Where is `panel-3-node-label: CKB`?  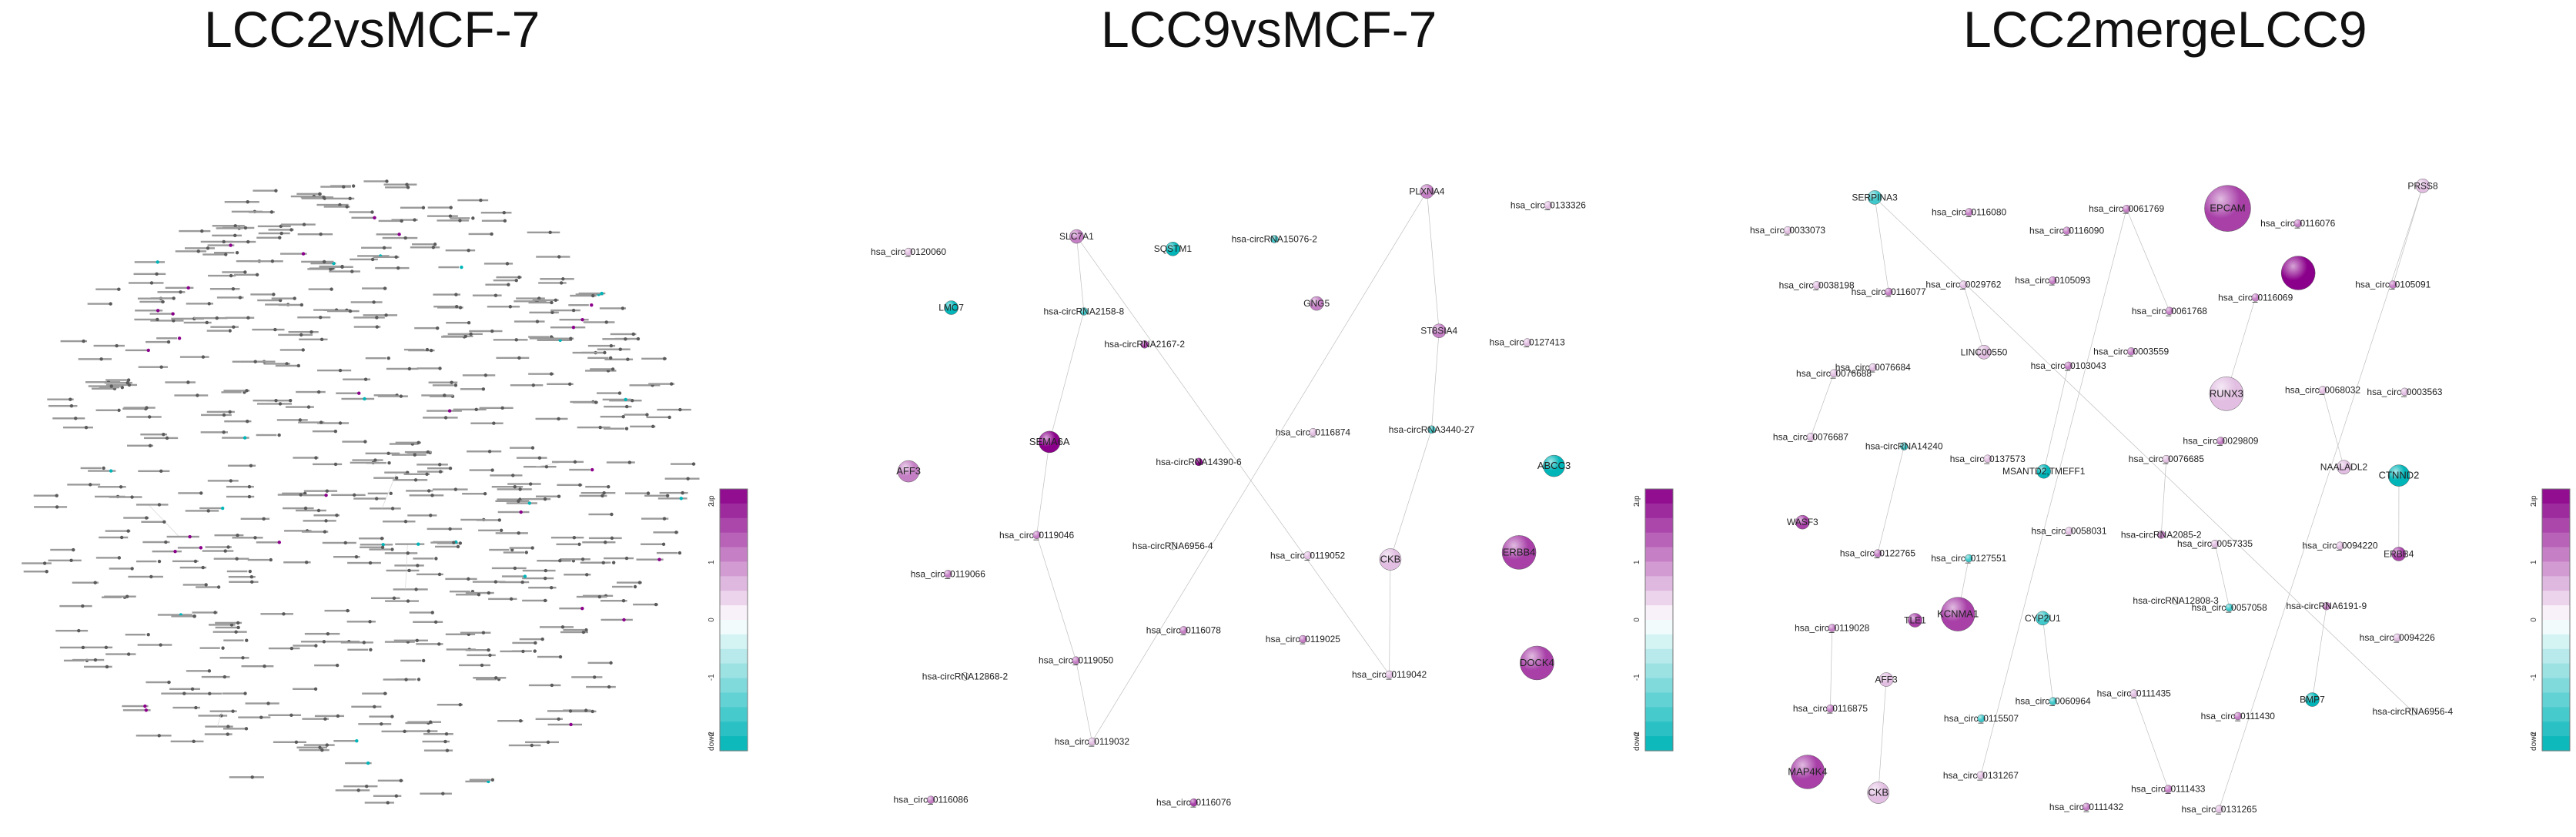 panel-3-node-label: CKB is located at coordinates (1879, 793).